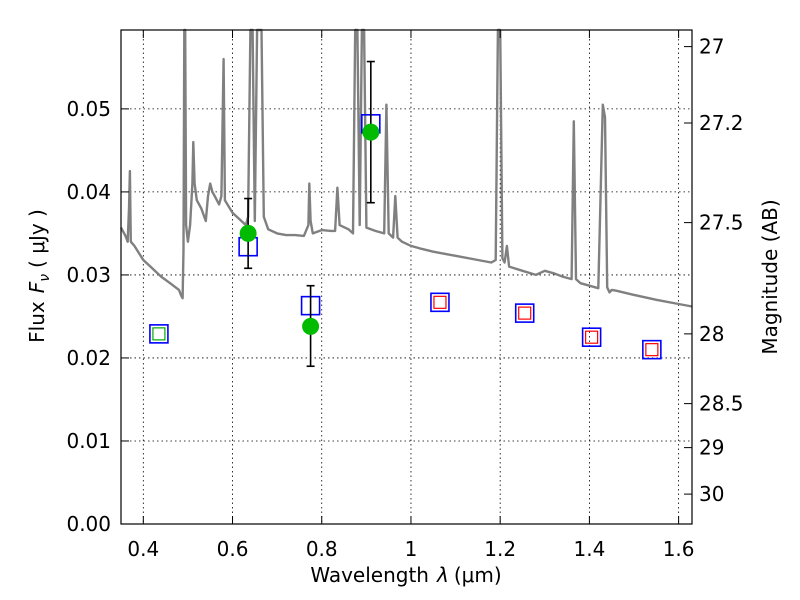  Describe the element at coordinates (478, 575) in the screenshot. I see `x-axis-label-unit: (μm)` at that location.